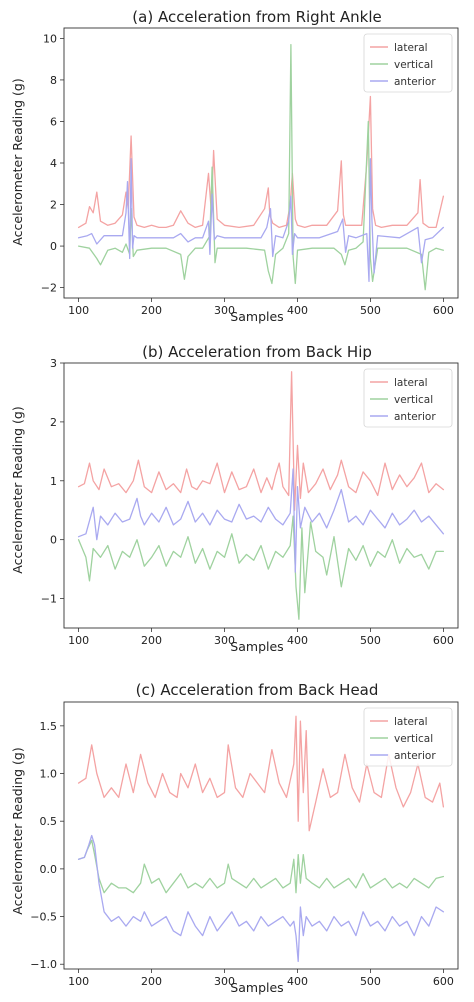  What do you see at coordinates (443, 310) in the screenshot?
I see `chart-a-x-tick-label: 600` at bounding box center [443, 310].